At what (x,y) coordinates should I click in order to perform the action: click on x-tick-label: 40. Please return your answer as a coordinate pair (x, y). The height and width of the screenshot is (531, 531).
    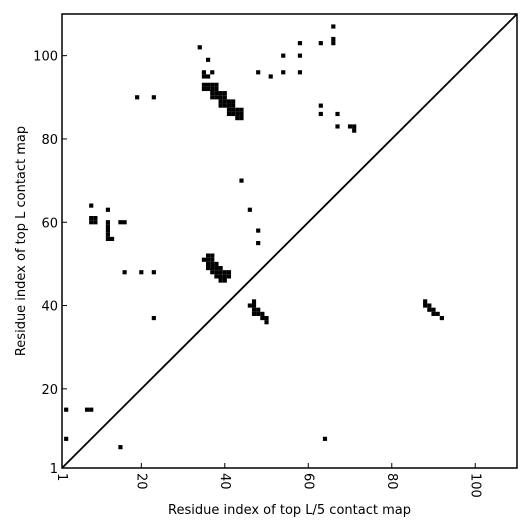
    Looking at the image, I should click on (224, 481).